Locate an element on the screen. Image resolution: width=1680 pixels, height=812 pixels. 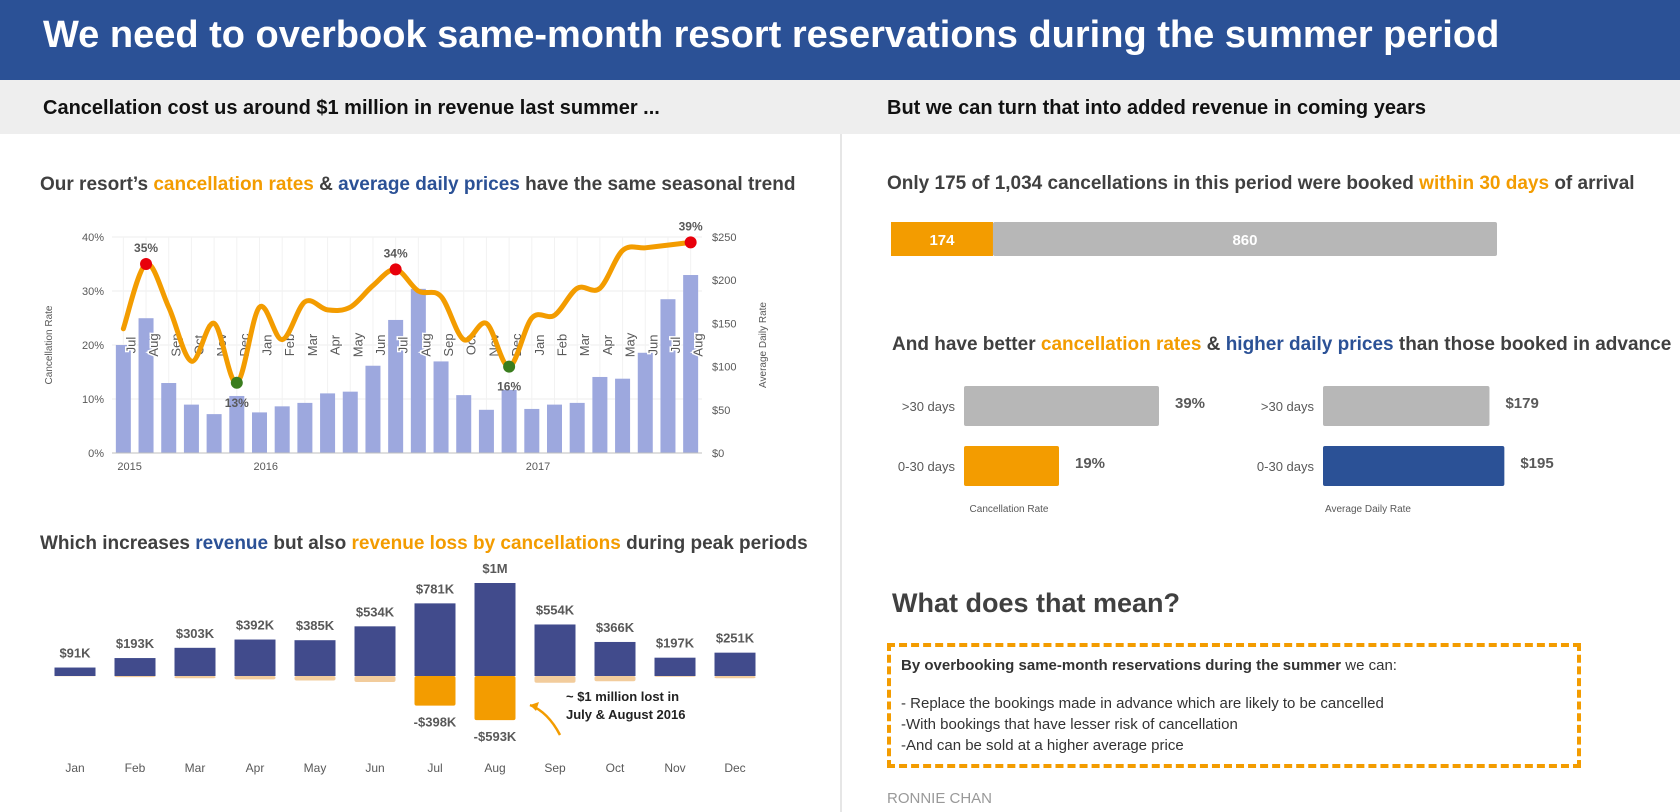
left-tick-label: 10% is located at coordinates (93, 400).